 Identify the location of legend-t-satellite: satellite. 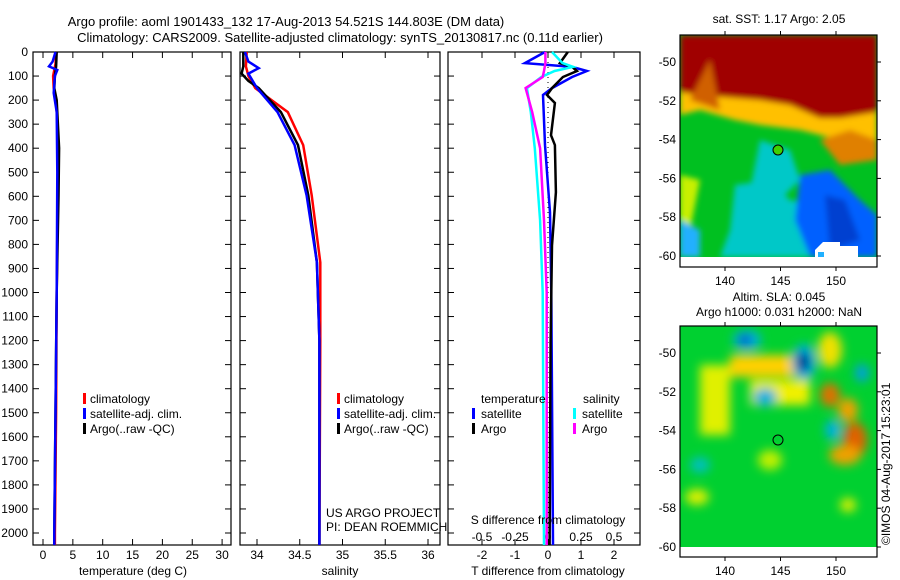
(501, 414).